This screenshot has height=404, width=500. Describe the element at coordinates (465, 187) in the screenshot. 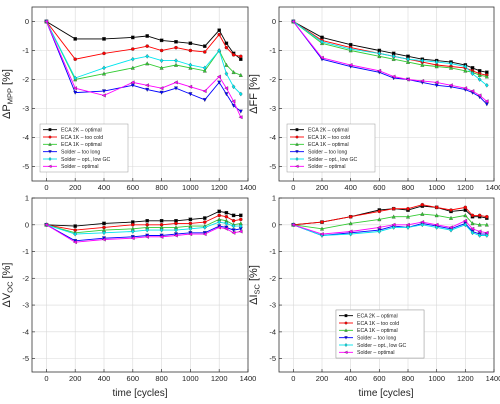

I see `x-tick-label: 1200` at that location.